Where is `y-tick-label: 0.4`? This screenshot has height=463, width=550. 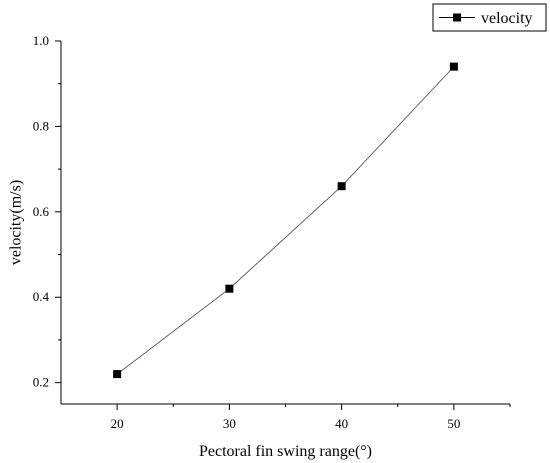 y-tick-label: 0.4 is located at coordinates (41, 296).